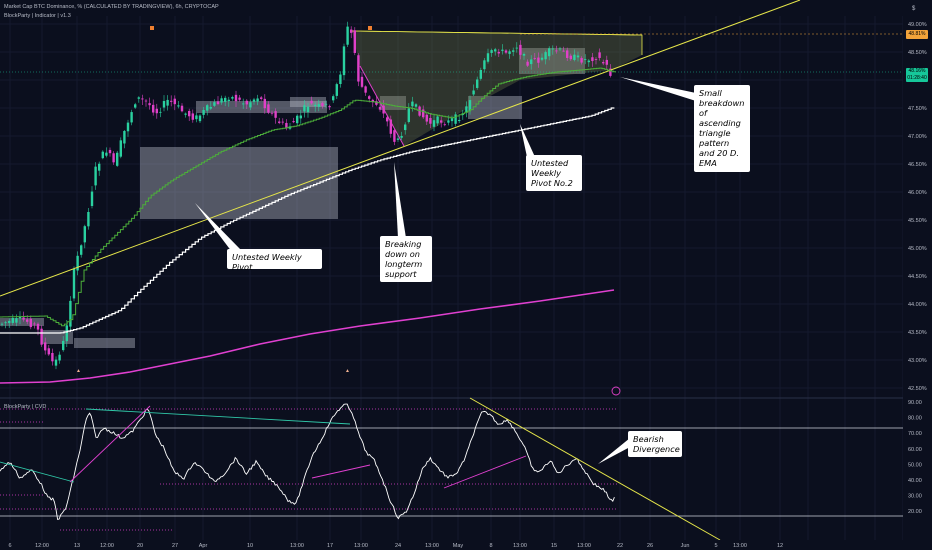 This screenshot has width=932, height=550. Describe the element at coordinates (780, 546) in the screenshot. I see `time-tick-label: 12` at that location.